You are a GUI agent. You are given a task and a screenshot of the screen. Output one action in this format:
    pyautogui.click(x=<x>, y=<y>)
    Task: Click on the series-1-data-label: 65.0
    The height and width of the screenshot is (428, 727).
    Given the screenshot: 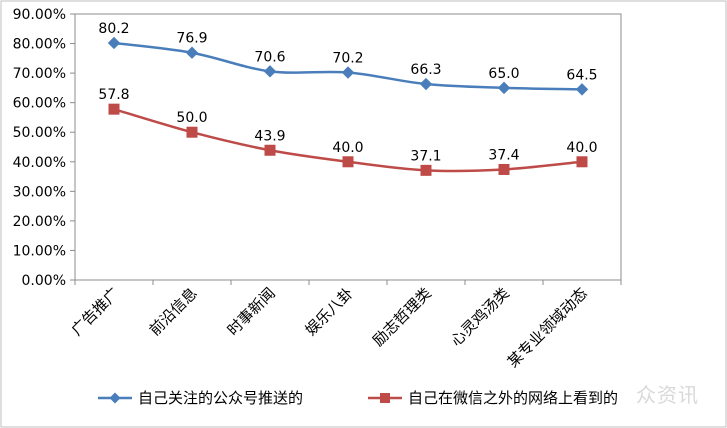 What is the action you would take?
    pyautogui.click(x=503, y=74)
    